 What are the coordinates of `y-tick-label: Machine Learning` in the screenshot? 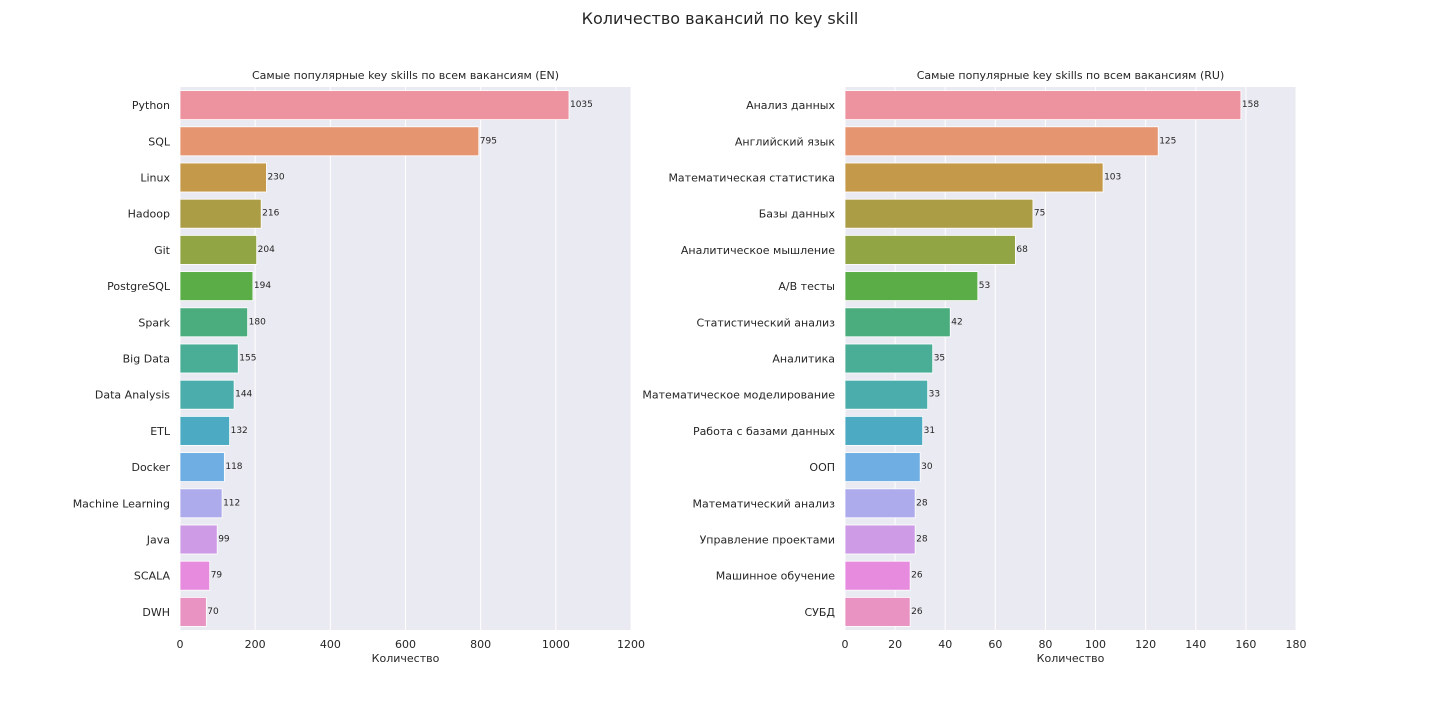 It's located at (121, 503).